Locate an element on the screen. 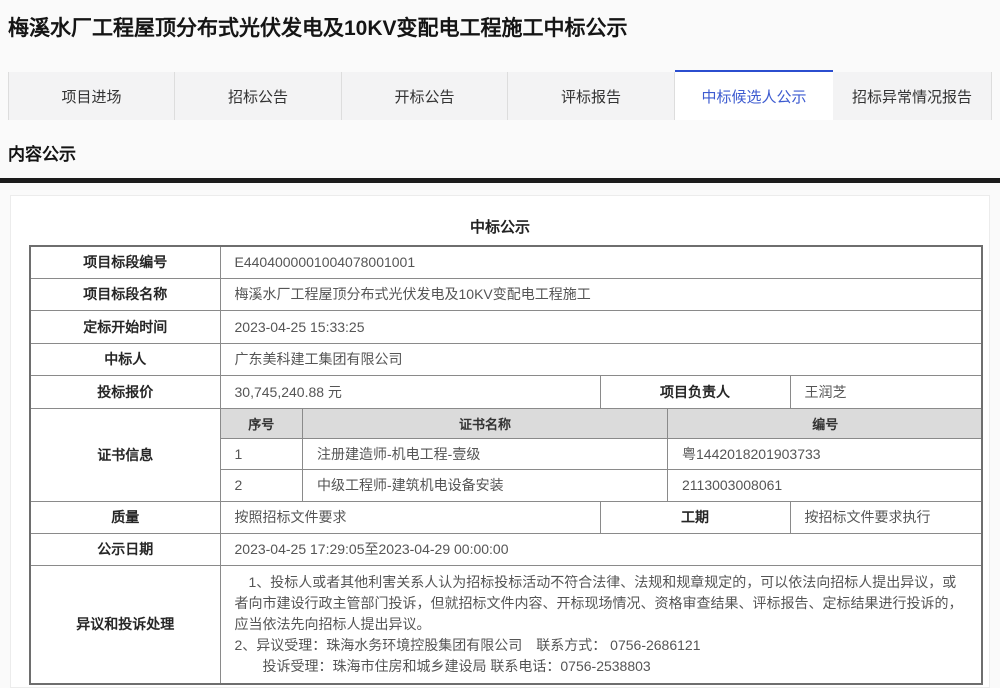 The height and width of the screenshot is (688, 1000). table-row: 投标报价 30,745,240.88 元 项目负责人 王润芝 is located at coordinates (506, 391).